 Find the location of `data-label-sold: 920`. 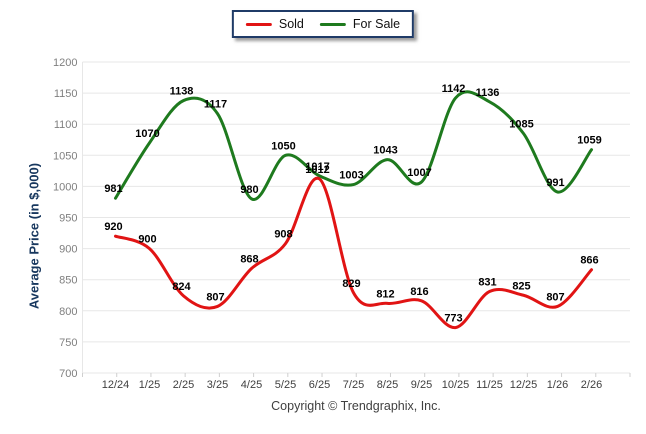

data-label-sold: 920 is located at coordinates (113, 227).